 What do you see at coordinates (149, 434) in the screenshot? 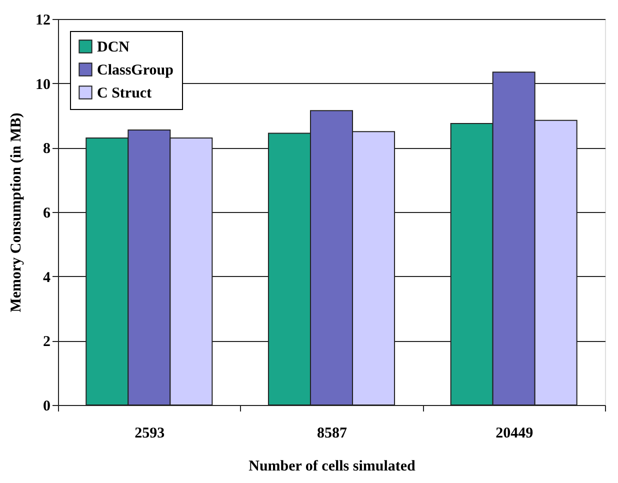
I see `x-tick-label: 2593` at bounding box center [149, 434].